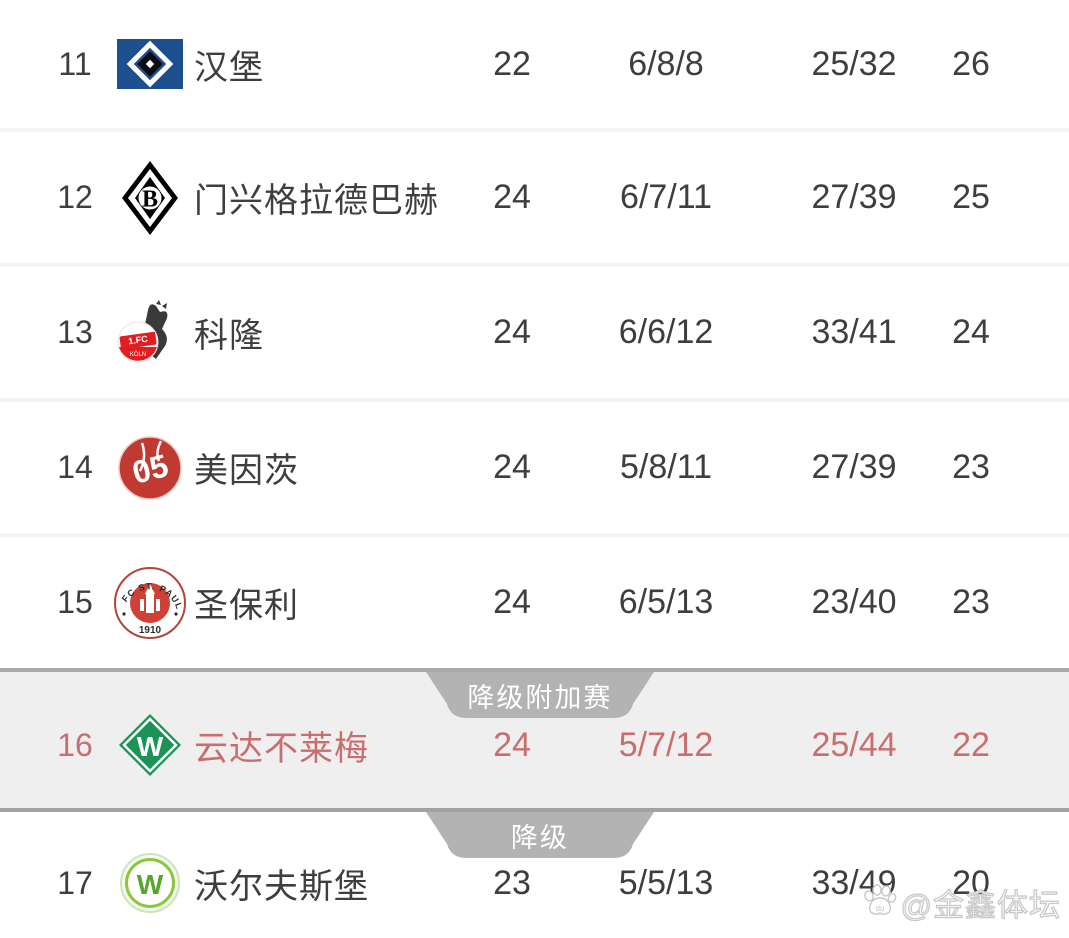 This screenshot has height=938, width=1069. What do you see at coordinates (971, 332) in the screenshot?
I see `points-cell: 24` at bounding box center [971, 332].